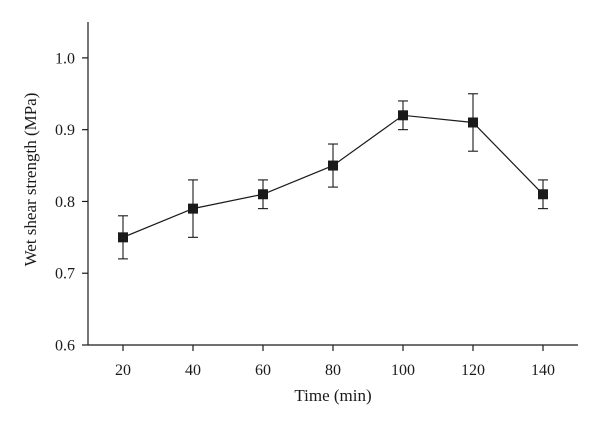  I want to click on x-tick-label: 20, so click(123, 370).